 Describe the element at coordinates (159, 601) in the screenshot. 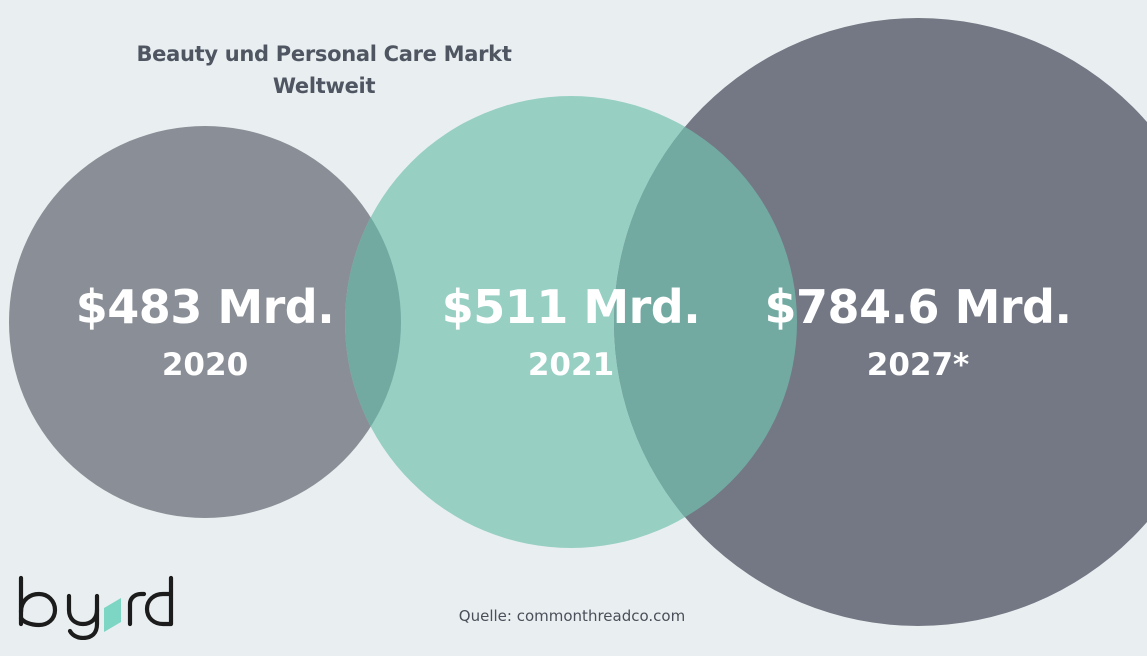

I see `logo-d` at that location.